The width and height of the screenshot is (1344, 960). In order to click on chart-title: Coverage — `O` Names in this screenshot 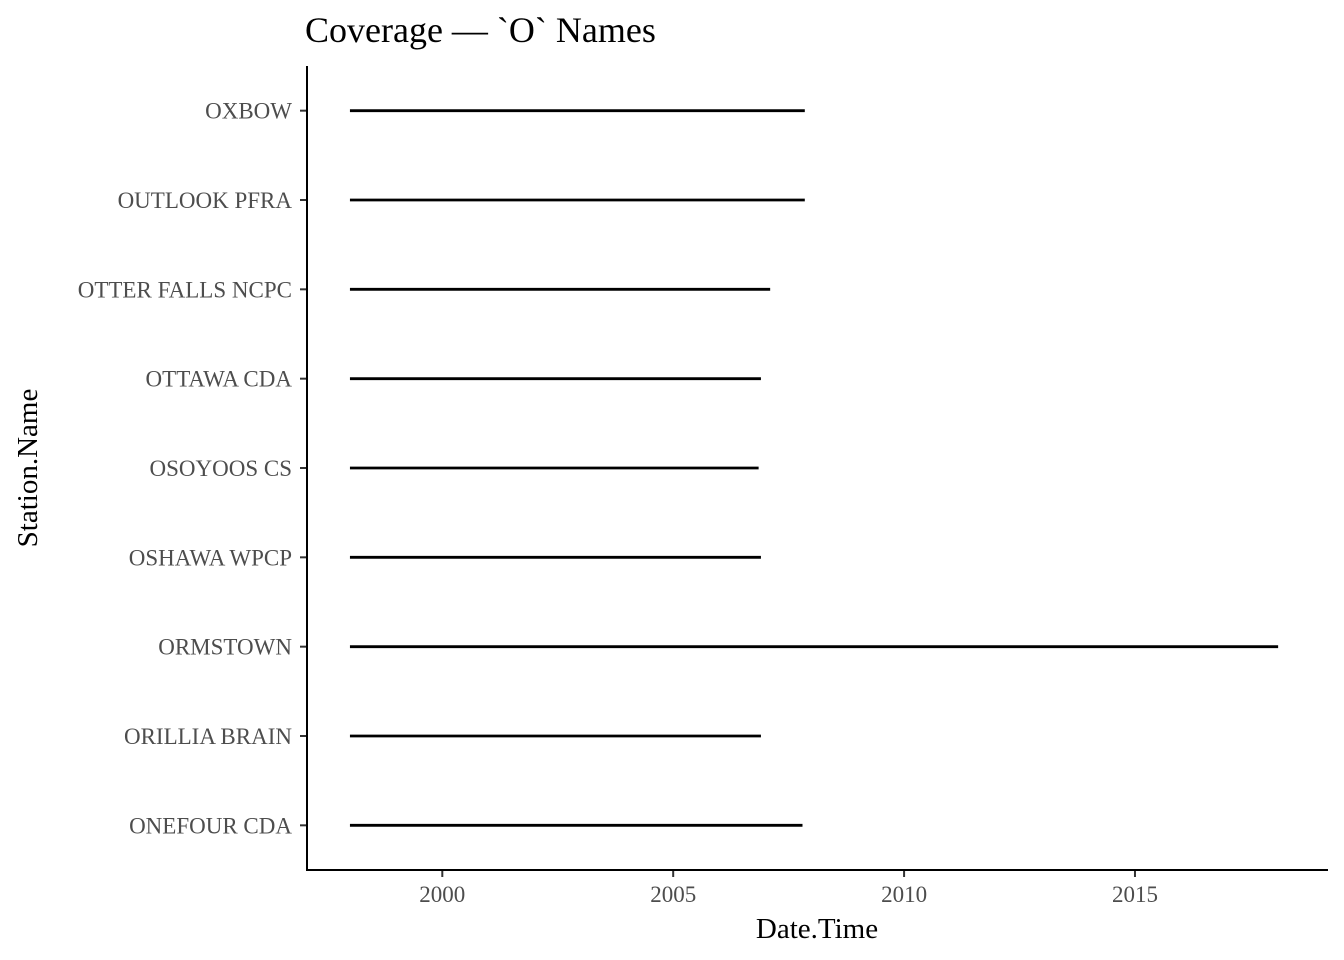, I will do `click(480, 30)`.